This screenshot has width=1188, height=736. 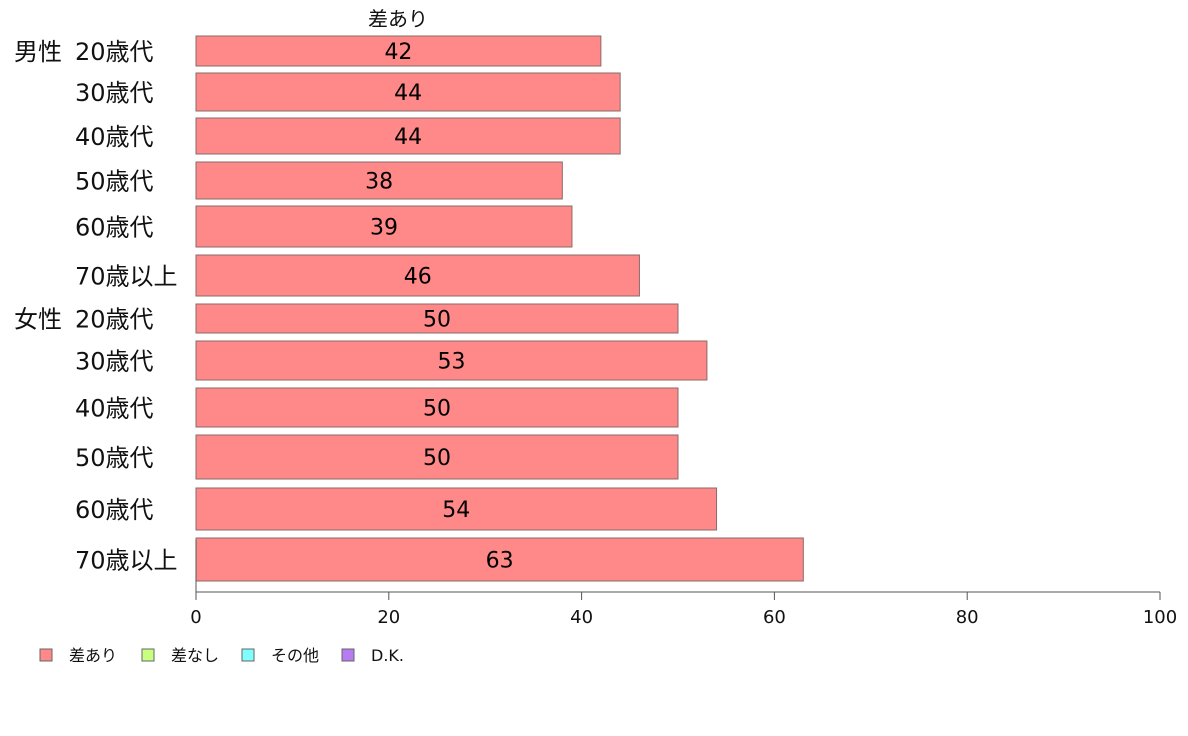 What do you see at coordinates (683, 584) in the screenshot?
I see `x-axis: 0 20 40 60 80 100` at bounding box center [683, 584].